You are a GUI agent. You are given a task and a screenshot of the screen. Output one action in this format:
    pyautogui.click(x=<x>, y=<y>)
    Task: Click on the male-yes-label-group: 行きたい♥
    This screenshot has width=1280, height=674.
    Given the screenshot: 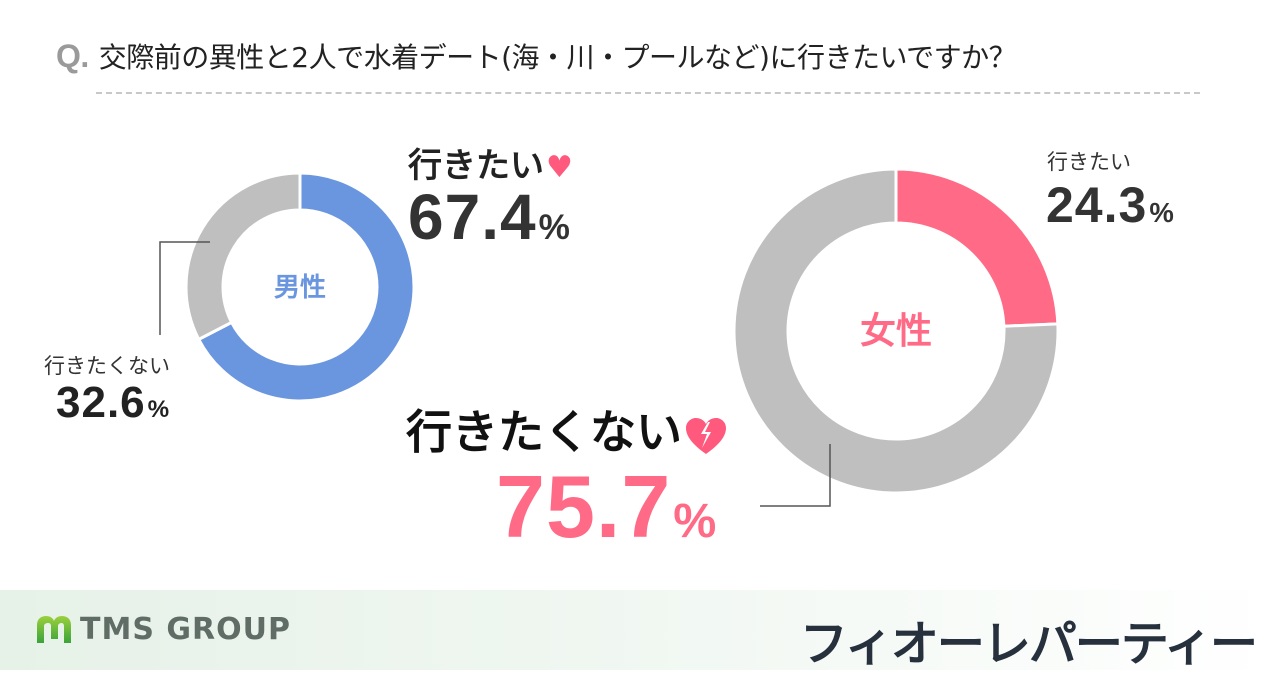 What is the action you would take?
    pyautogui.click(x=490, y=162)
    